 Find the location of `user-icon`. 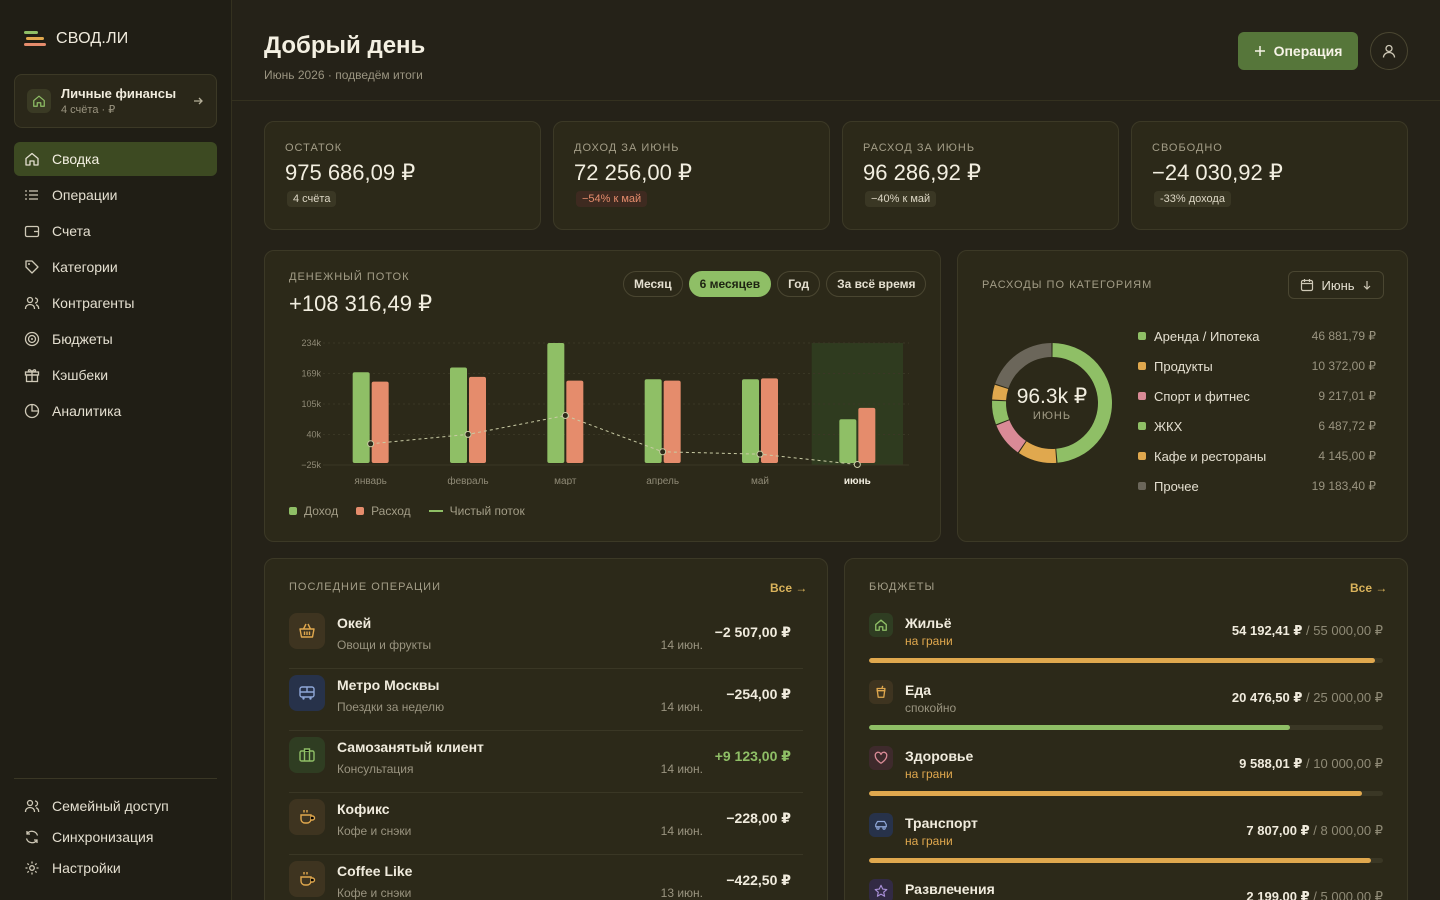

user-icon is located at coordinates (1389, 51).